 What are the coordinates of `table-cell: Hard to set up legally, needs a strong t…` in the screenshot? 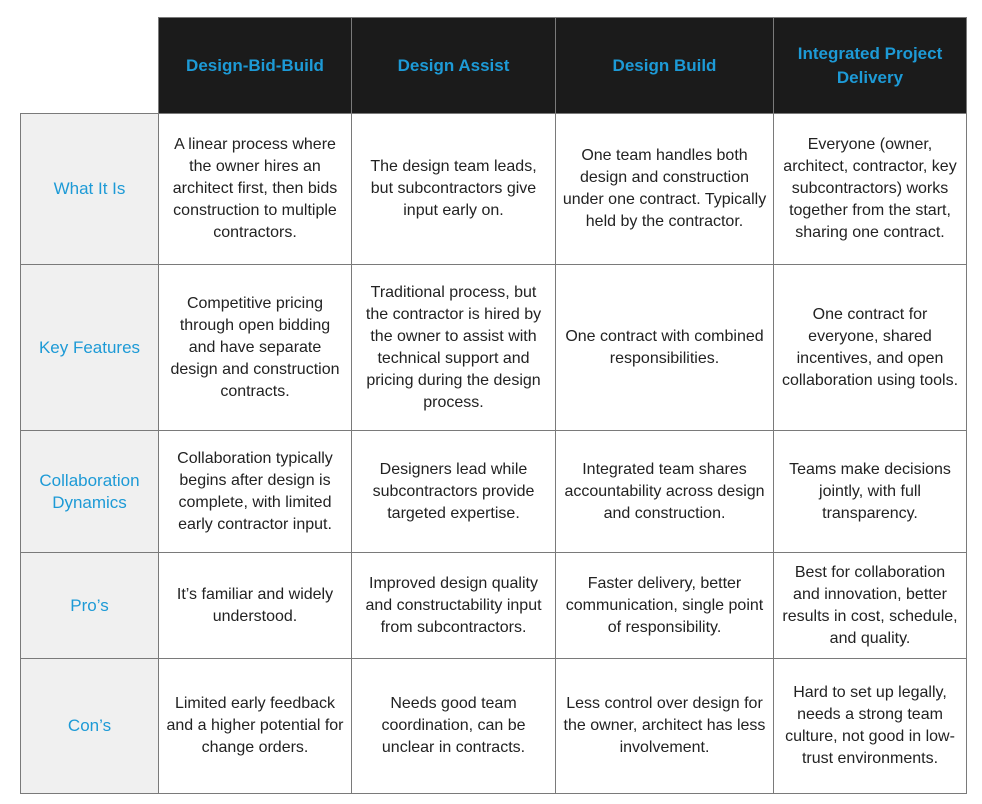 It's located at (870, 726).